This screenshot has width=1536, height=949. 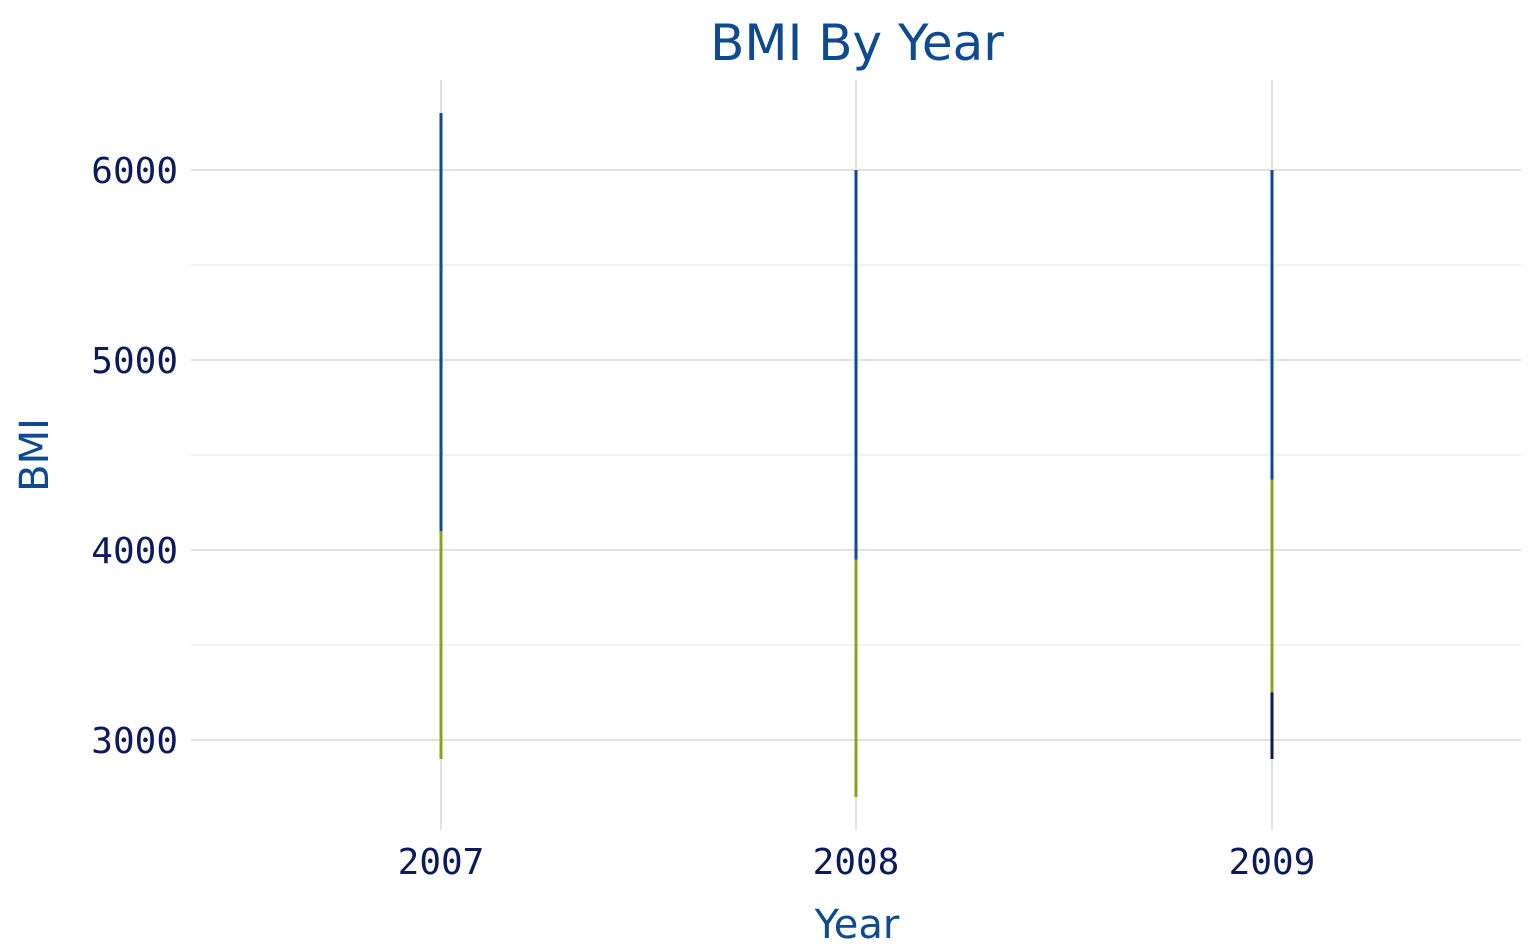 What do you see at coordinates (134, 456) in the screenshot?
I see `y-axis-ticks: 3000 4000 5000 6000` at bounding box center [134, 456].